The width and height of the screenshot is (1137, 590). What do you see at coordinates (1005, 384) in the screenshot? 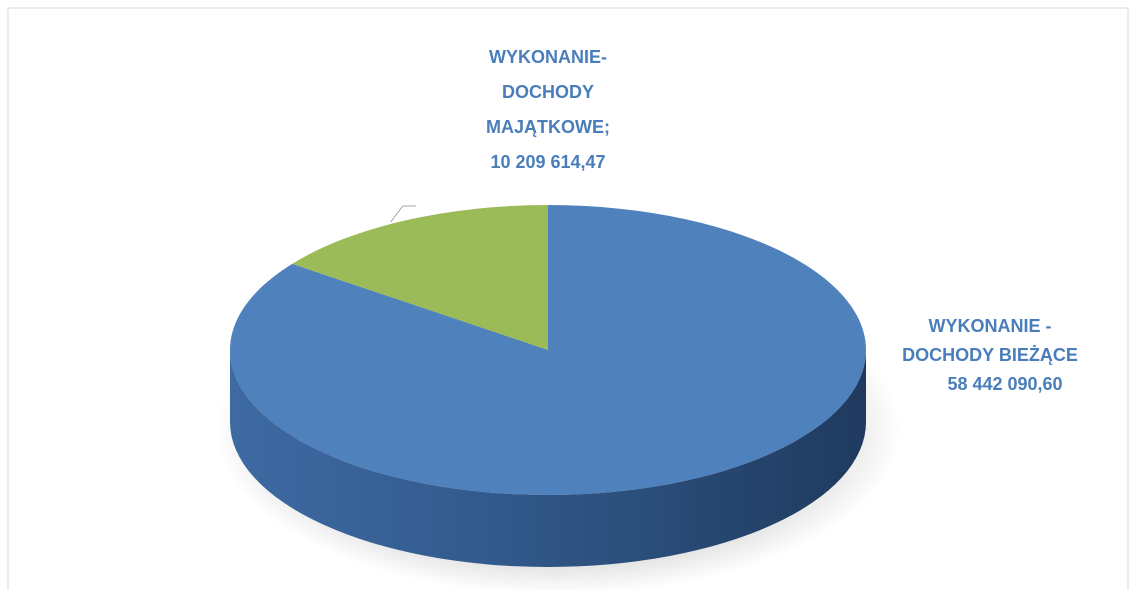
I see `slice-label-value: 58 442 090,60` at bounding box center [1005, 384].